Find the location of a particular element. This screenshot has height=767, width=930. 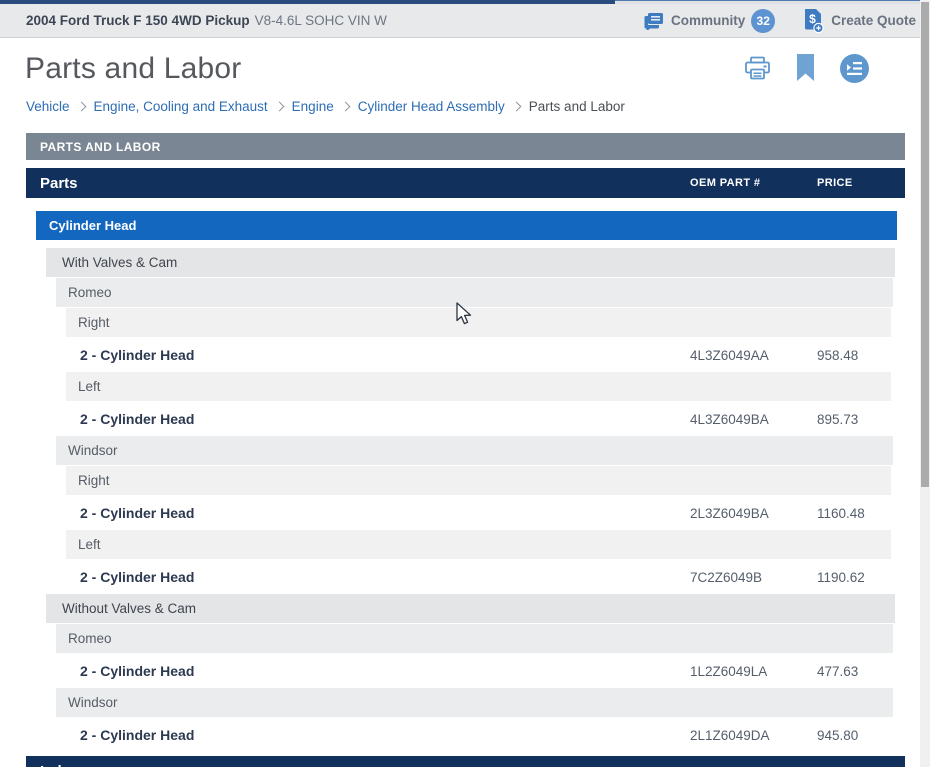

vehicle-subtitle: V8-4.6L SOHC VIN W is located at coordinates (320, 20).